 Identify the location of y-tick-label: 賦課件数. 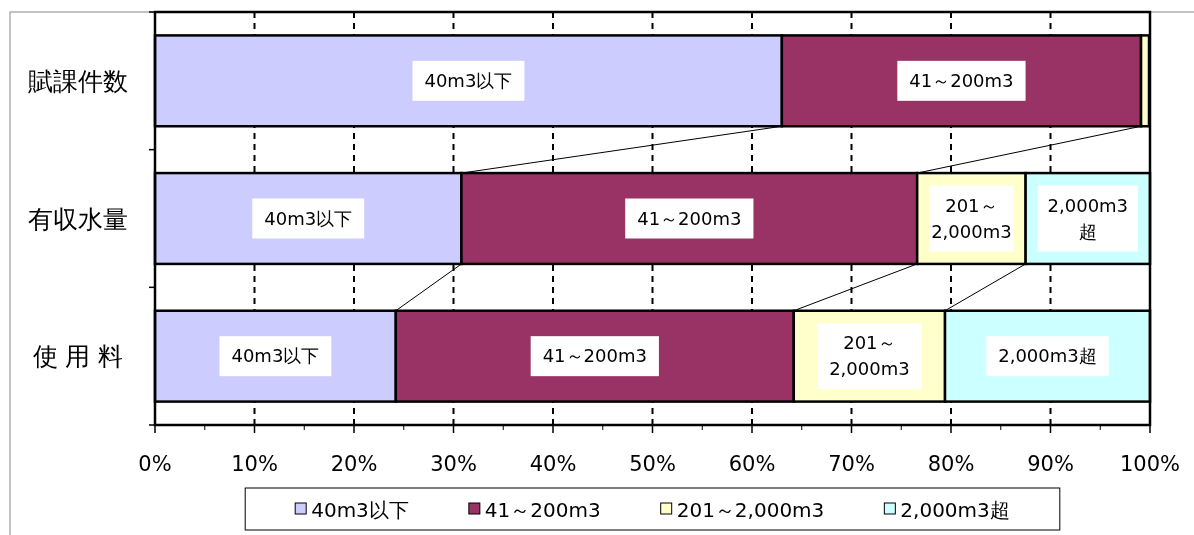
(78, 81).